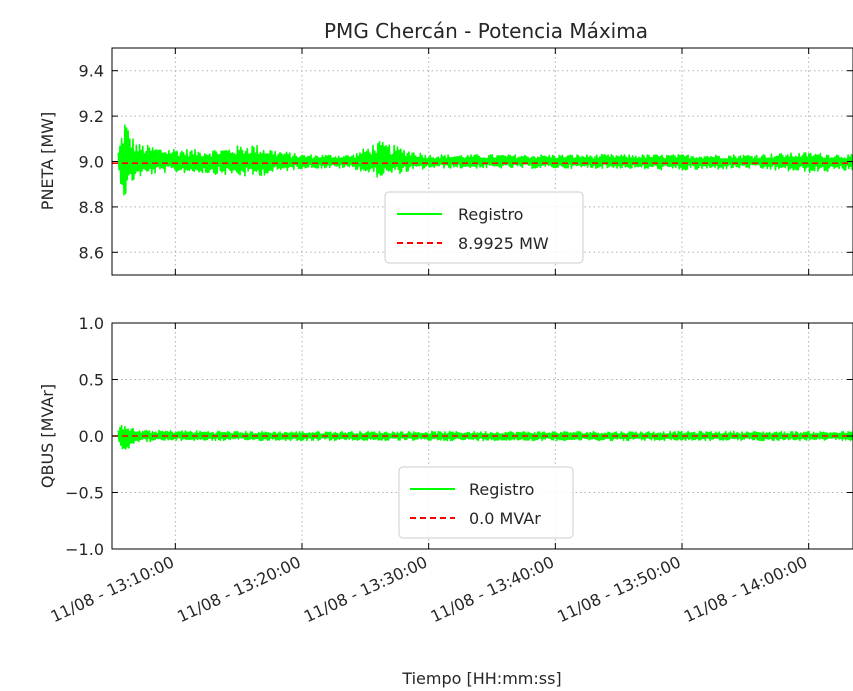 This screenshot has height=691, width=853. I want to click on x-tick-label: 11/08 - 13:50:00, so click(618, 589).